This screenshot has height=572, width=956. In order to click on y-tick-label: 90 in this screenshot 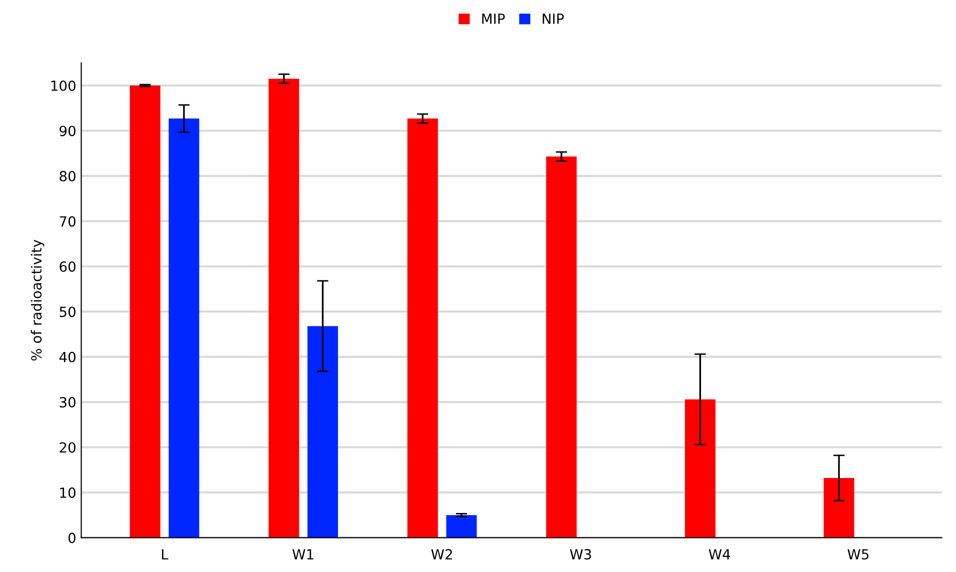, I will do `click(68, 131)`.